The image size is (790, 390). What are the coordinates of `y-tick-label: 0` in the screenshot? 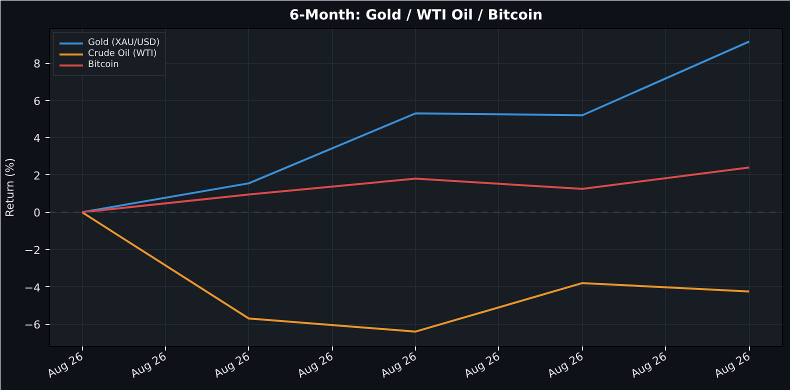 It's located at (37, 213).